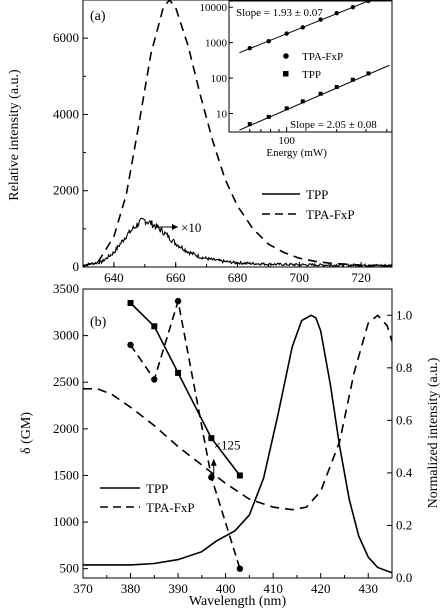  I want to click on y-right-tick-label: 0.8, so click(404, 367).